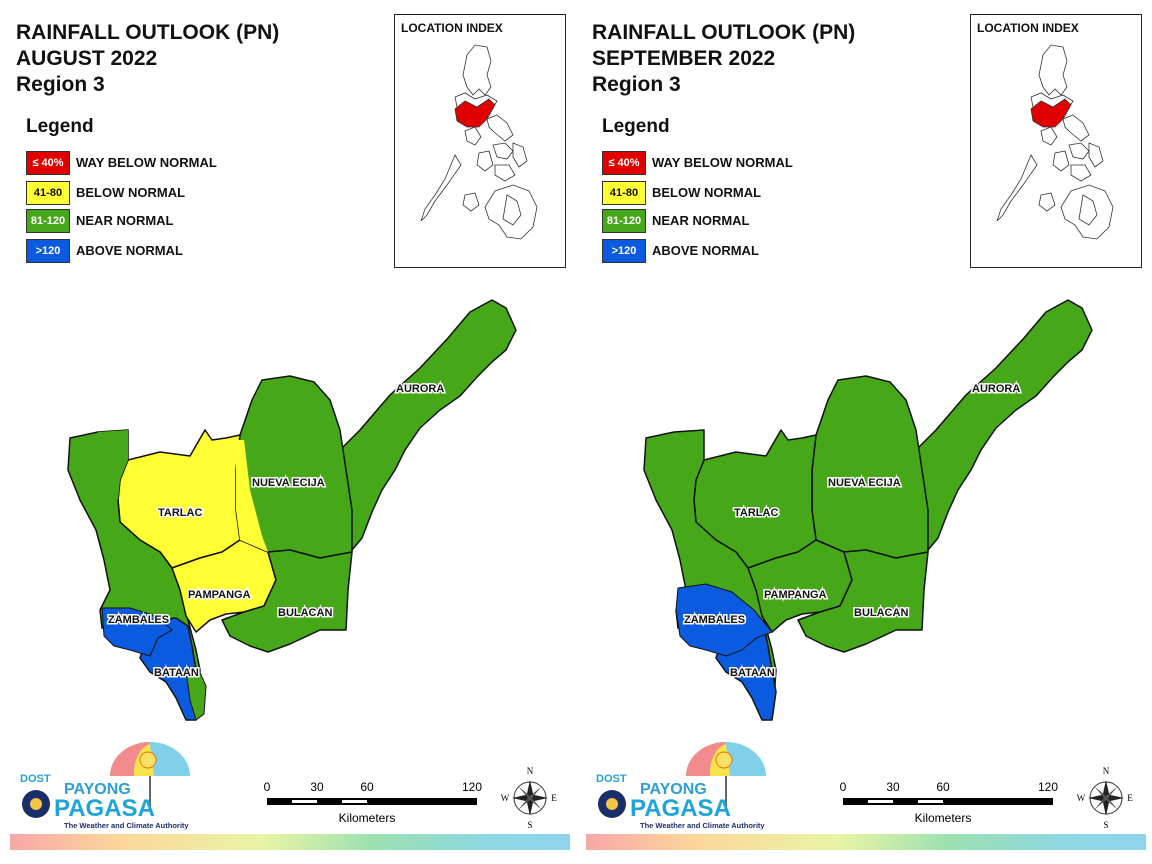 The width and height of the screenshot is (1152, 864). Describe the element at coordinates (870, 467) in the screenshot. I see `province-nueva-ecija` at that location.